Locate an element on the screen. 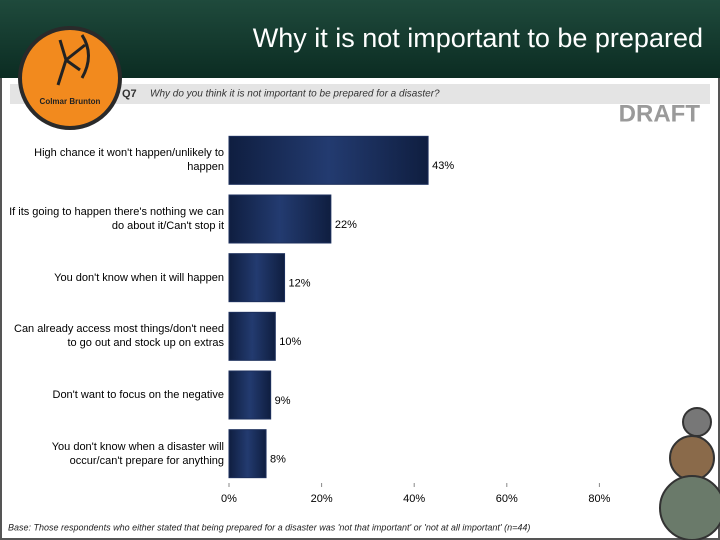 The image size is (720, 540). value-label: 22% is located at coordinates (346, 225).